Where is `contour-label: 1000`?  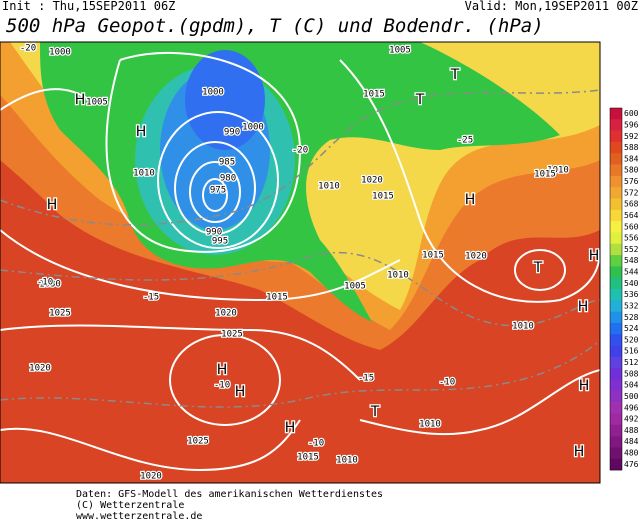
contour-label: 1000 is located at coordinates (213, 93).